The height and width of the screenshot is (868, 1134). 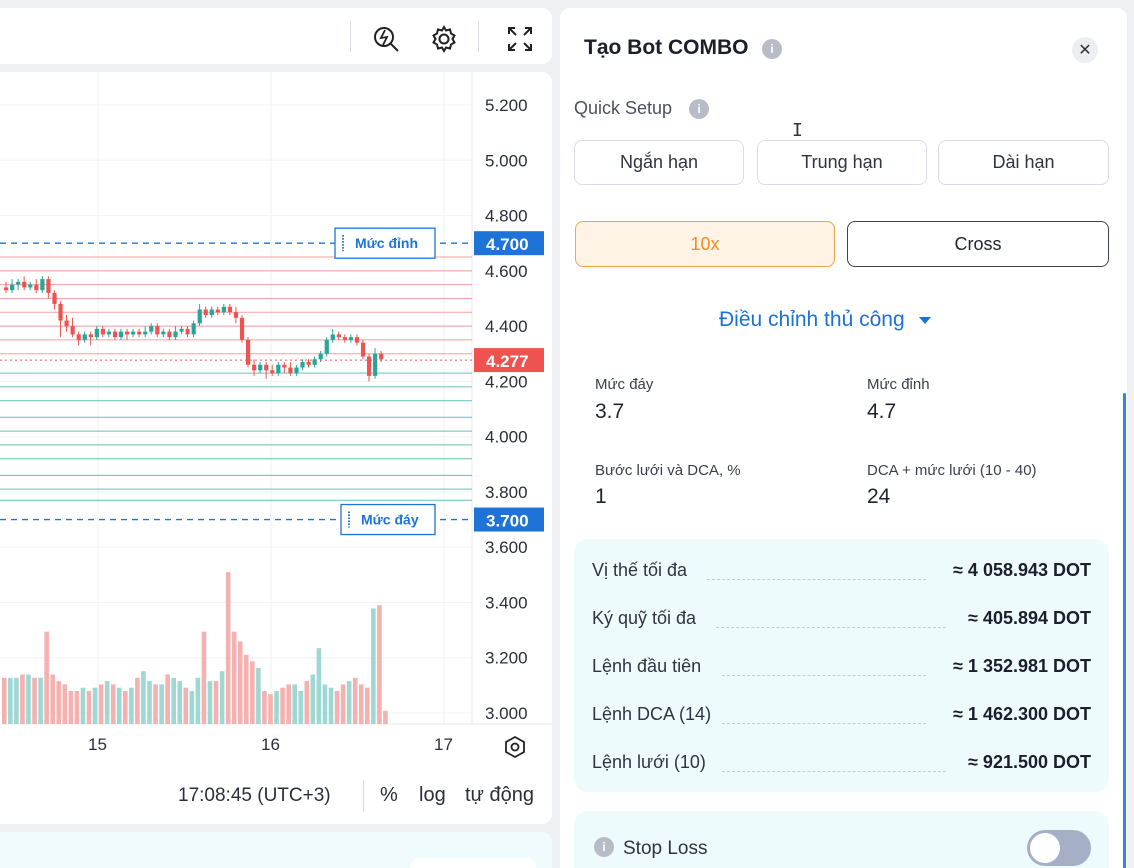 I want to click on x-tick-label: 15, so click(x=97, y=744).